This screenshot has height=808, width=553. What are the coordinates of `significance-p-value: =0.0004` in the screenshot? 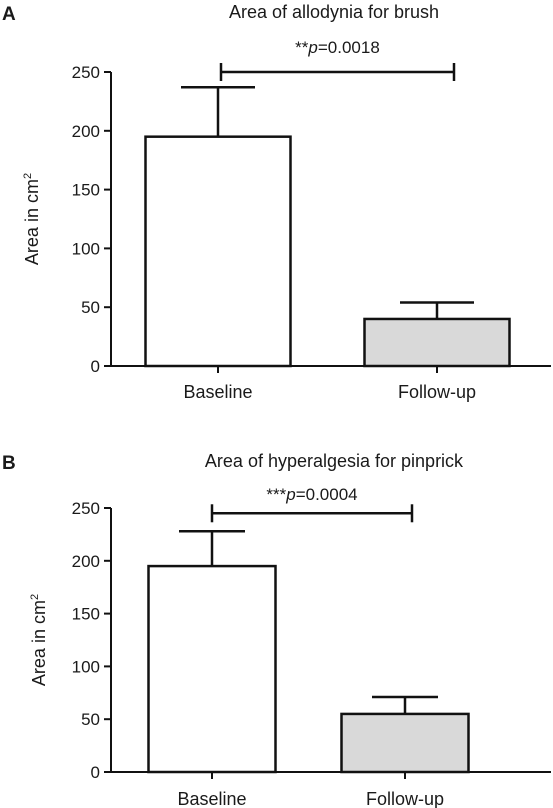 It's located at (327, 494).